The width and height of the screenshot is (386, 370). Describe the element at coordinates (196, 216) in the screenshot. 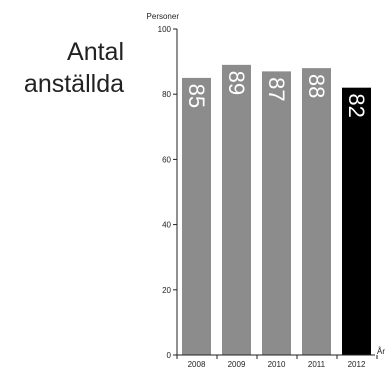

I see `bar-2008` at that location.